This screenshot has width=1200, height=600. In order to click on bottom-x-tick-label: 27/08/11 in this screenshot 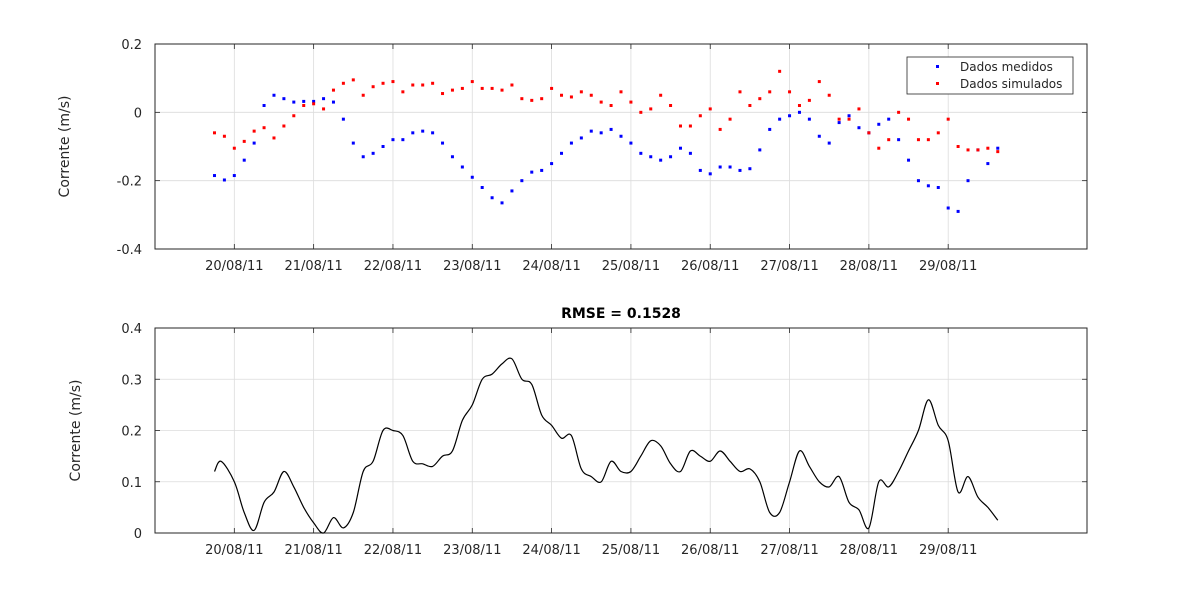, I will do `click(789, 550)`.